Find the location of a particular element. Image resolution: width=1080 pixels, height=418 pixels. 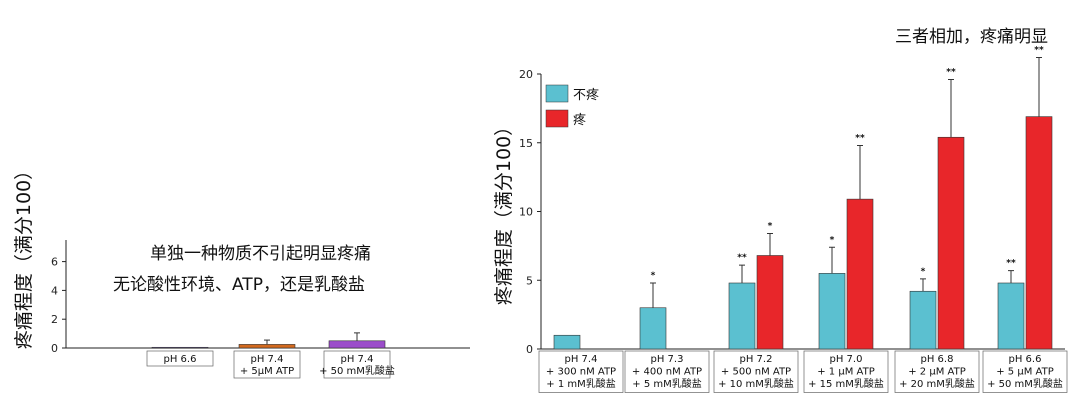

right-category-label: pH 7.4 is located at coordinates (581, 359).